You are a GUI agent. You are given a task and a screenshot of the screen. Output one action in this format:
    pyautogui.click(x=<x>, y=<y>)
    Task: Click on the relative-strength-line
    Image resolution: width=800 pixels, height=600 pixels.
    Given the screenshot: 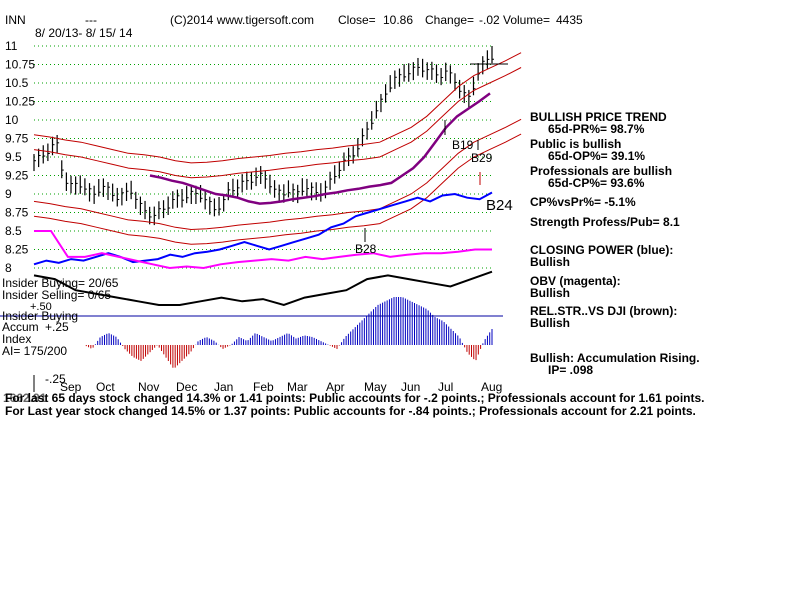 What is the action you would take?
    pyautogui.click(x=263, y=288)
    